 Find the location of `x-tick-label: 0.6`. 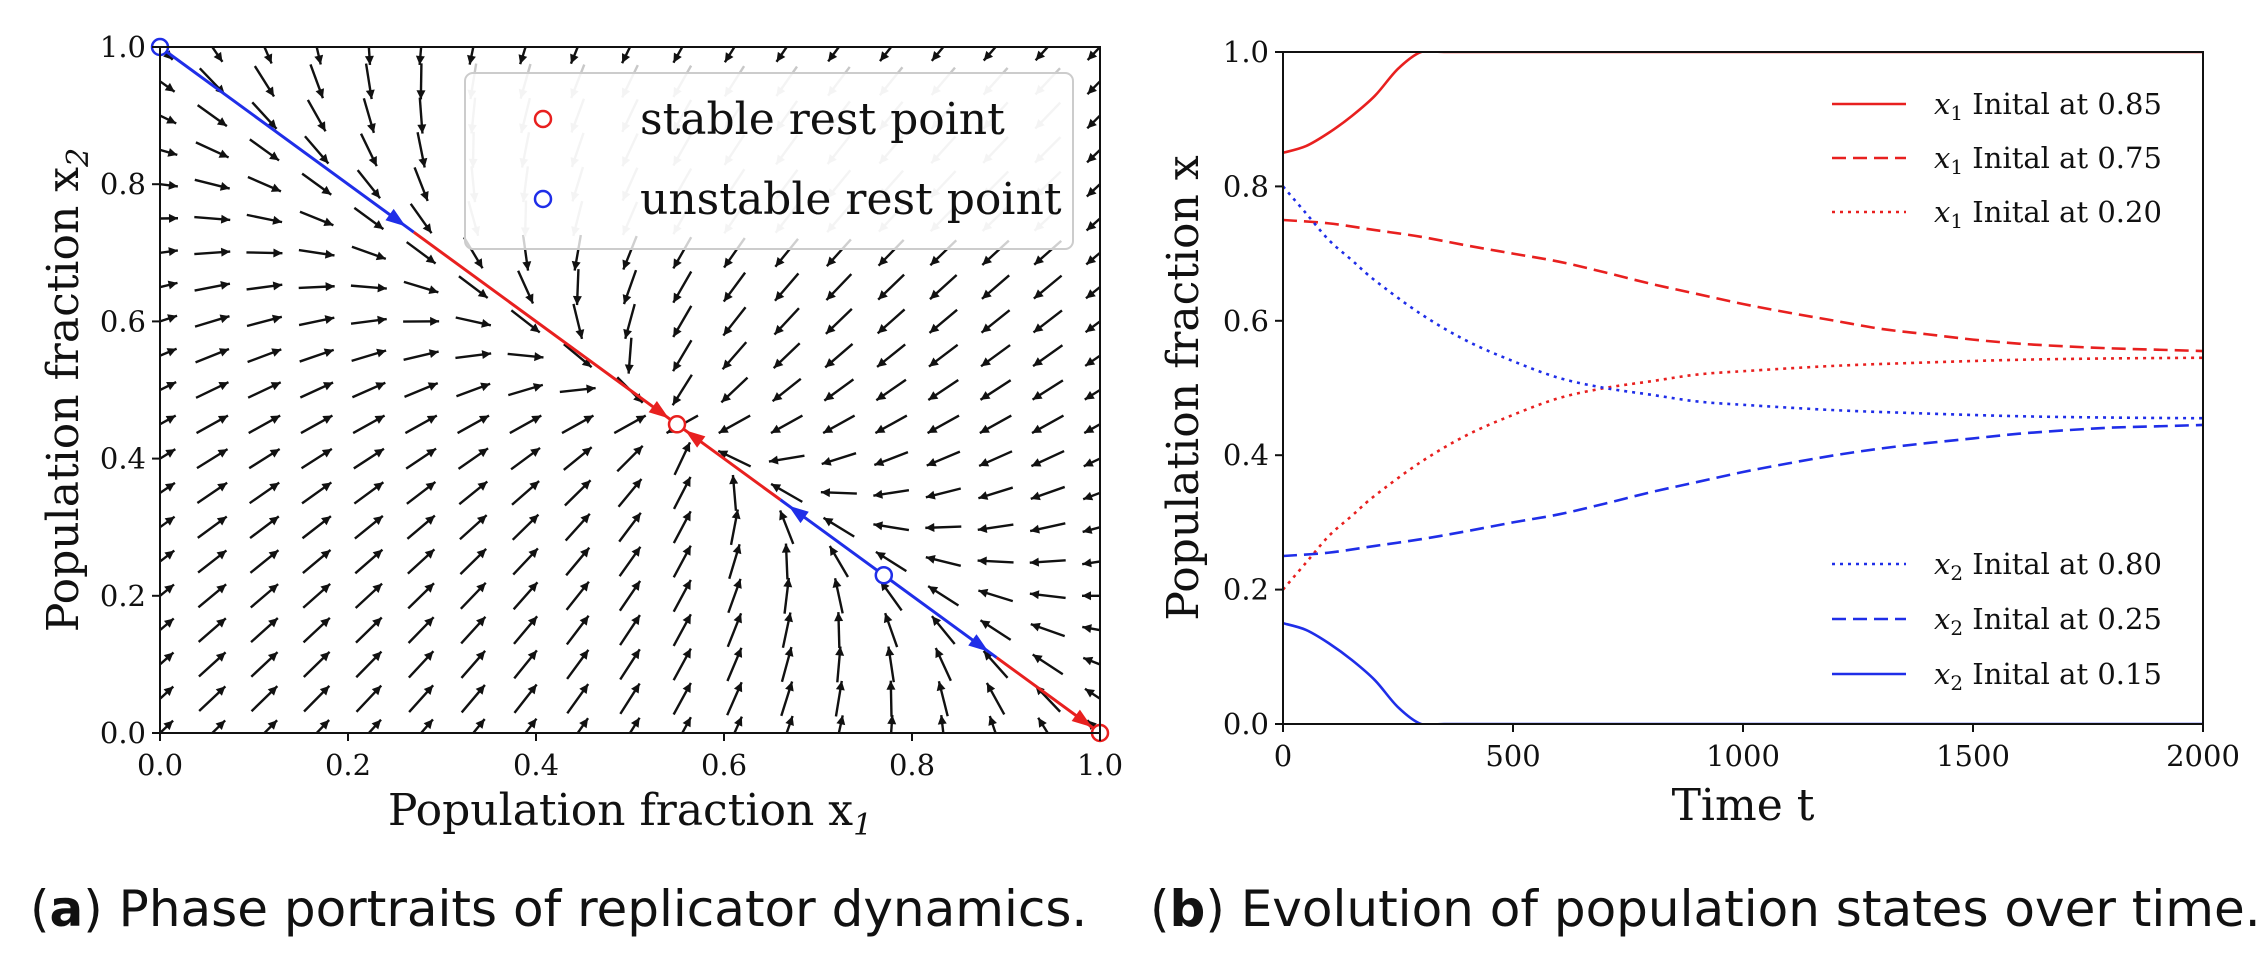

x-tick-label: 0.6 is located at coordinates (724, 765).